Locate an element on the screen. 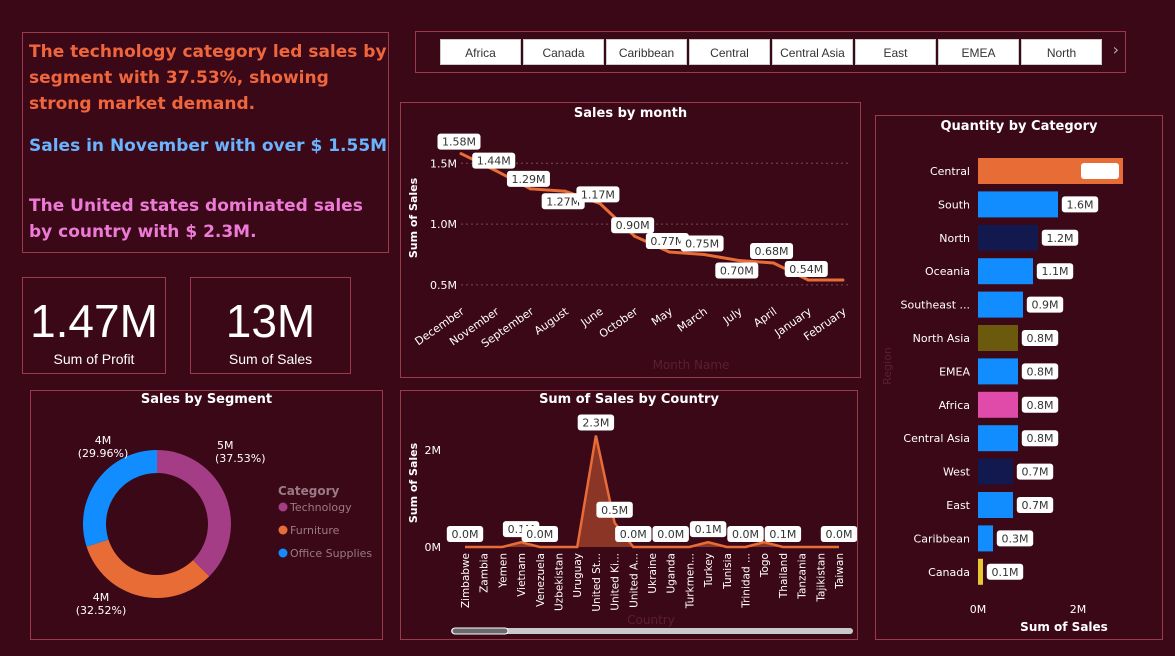  segment-slice-furniture is located at coordinates (148, 568).